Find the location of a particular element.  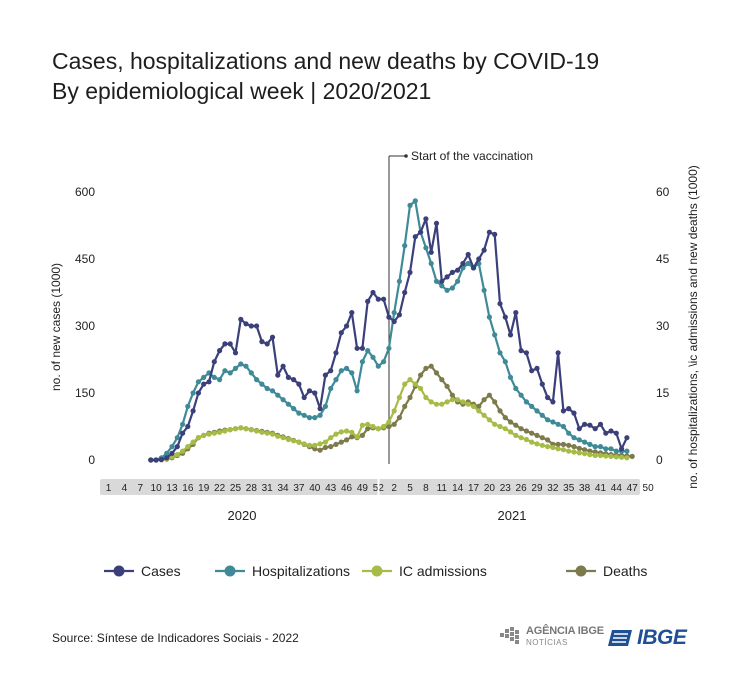

y-left-tick-label: 0 is located at coordinates (91, 460).